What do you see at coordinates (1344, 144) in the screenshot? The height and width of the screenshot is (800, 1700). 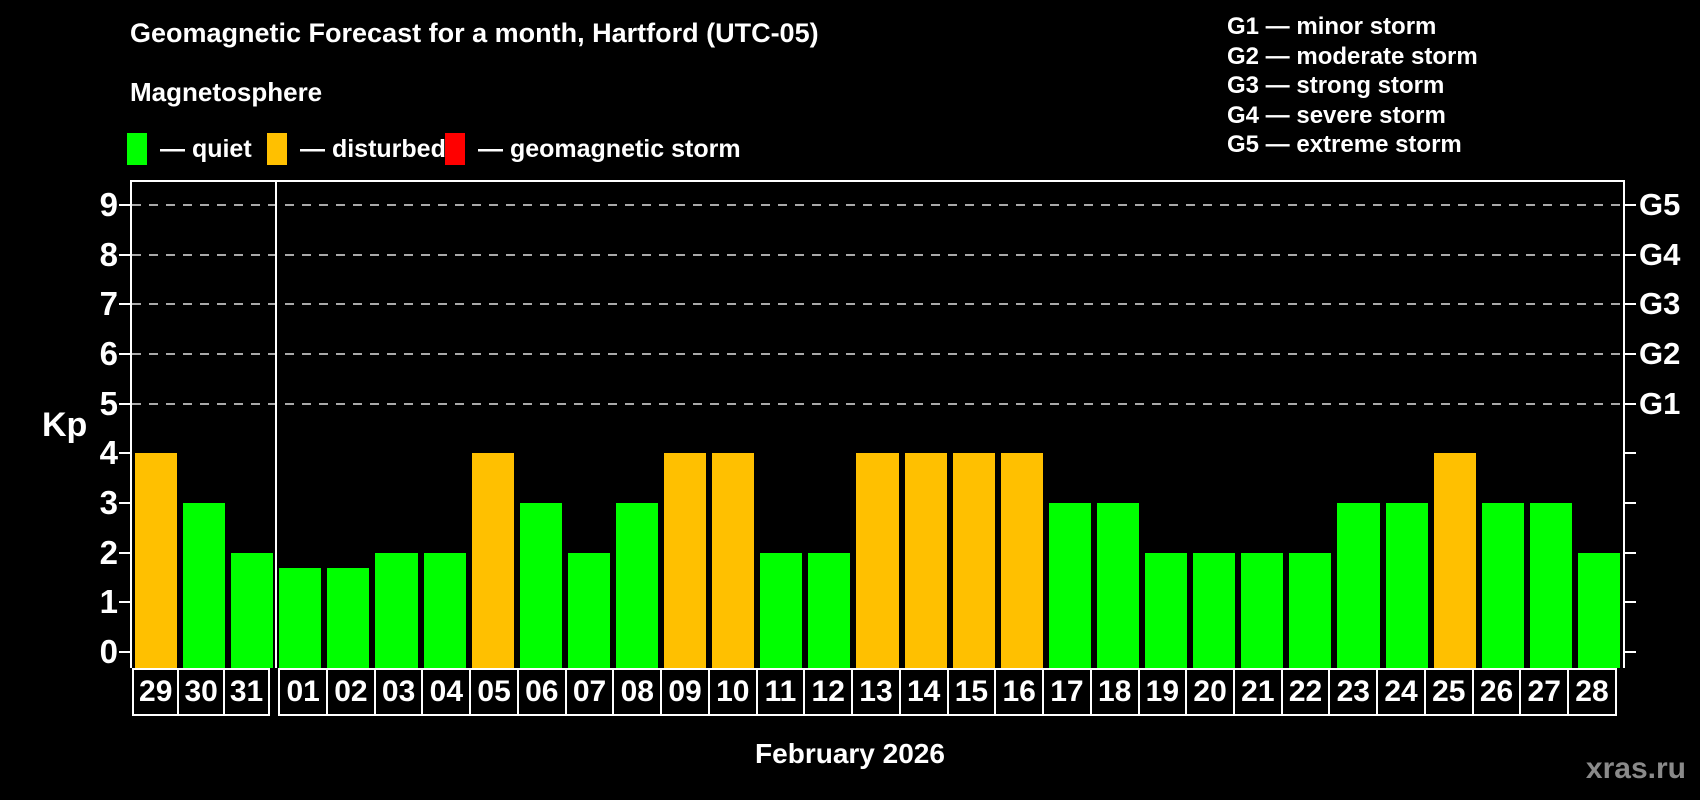 I see `g-legend-line: G5 — extreme storm` at bounding box center [1344, 144].